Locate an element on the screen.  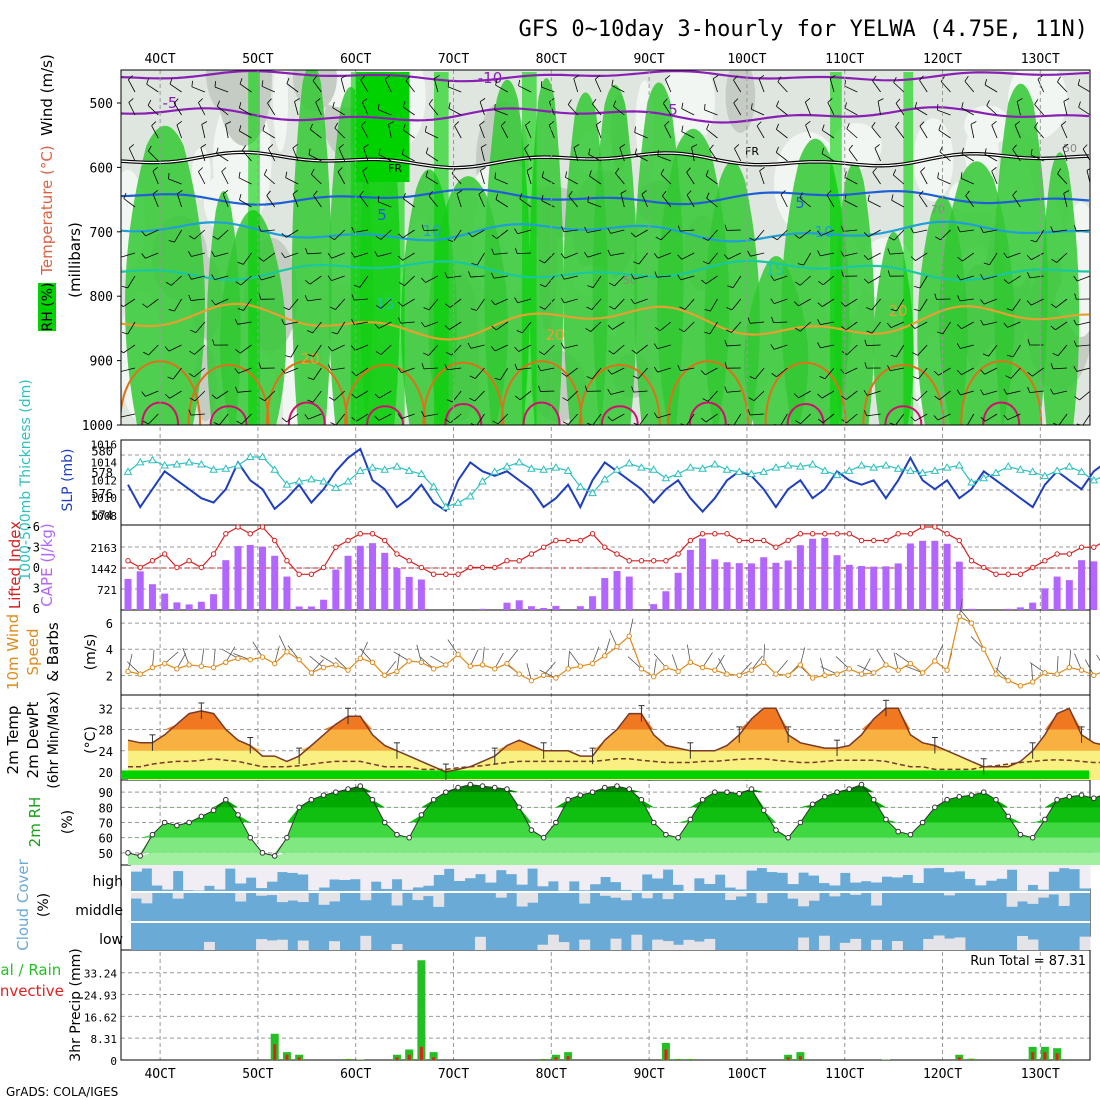
precip-tick-label: 8.31 is located at coordinates (104, 1039).